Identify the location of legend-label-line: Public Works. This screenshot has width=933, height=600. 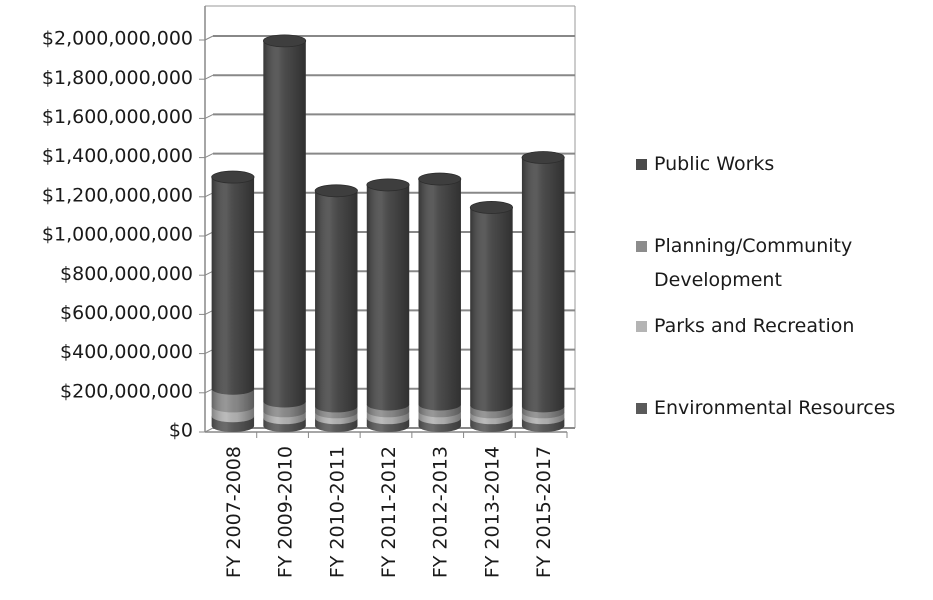
(714, 164).